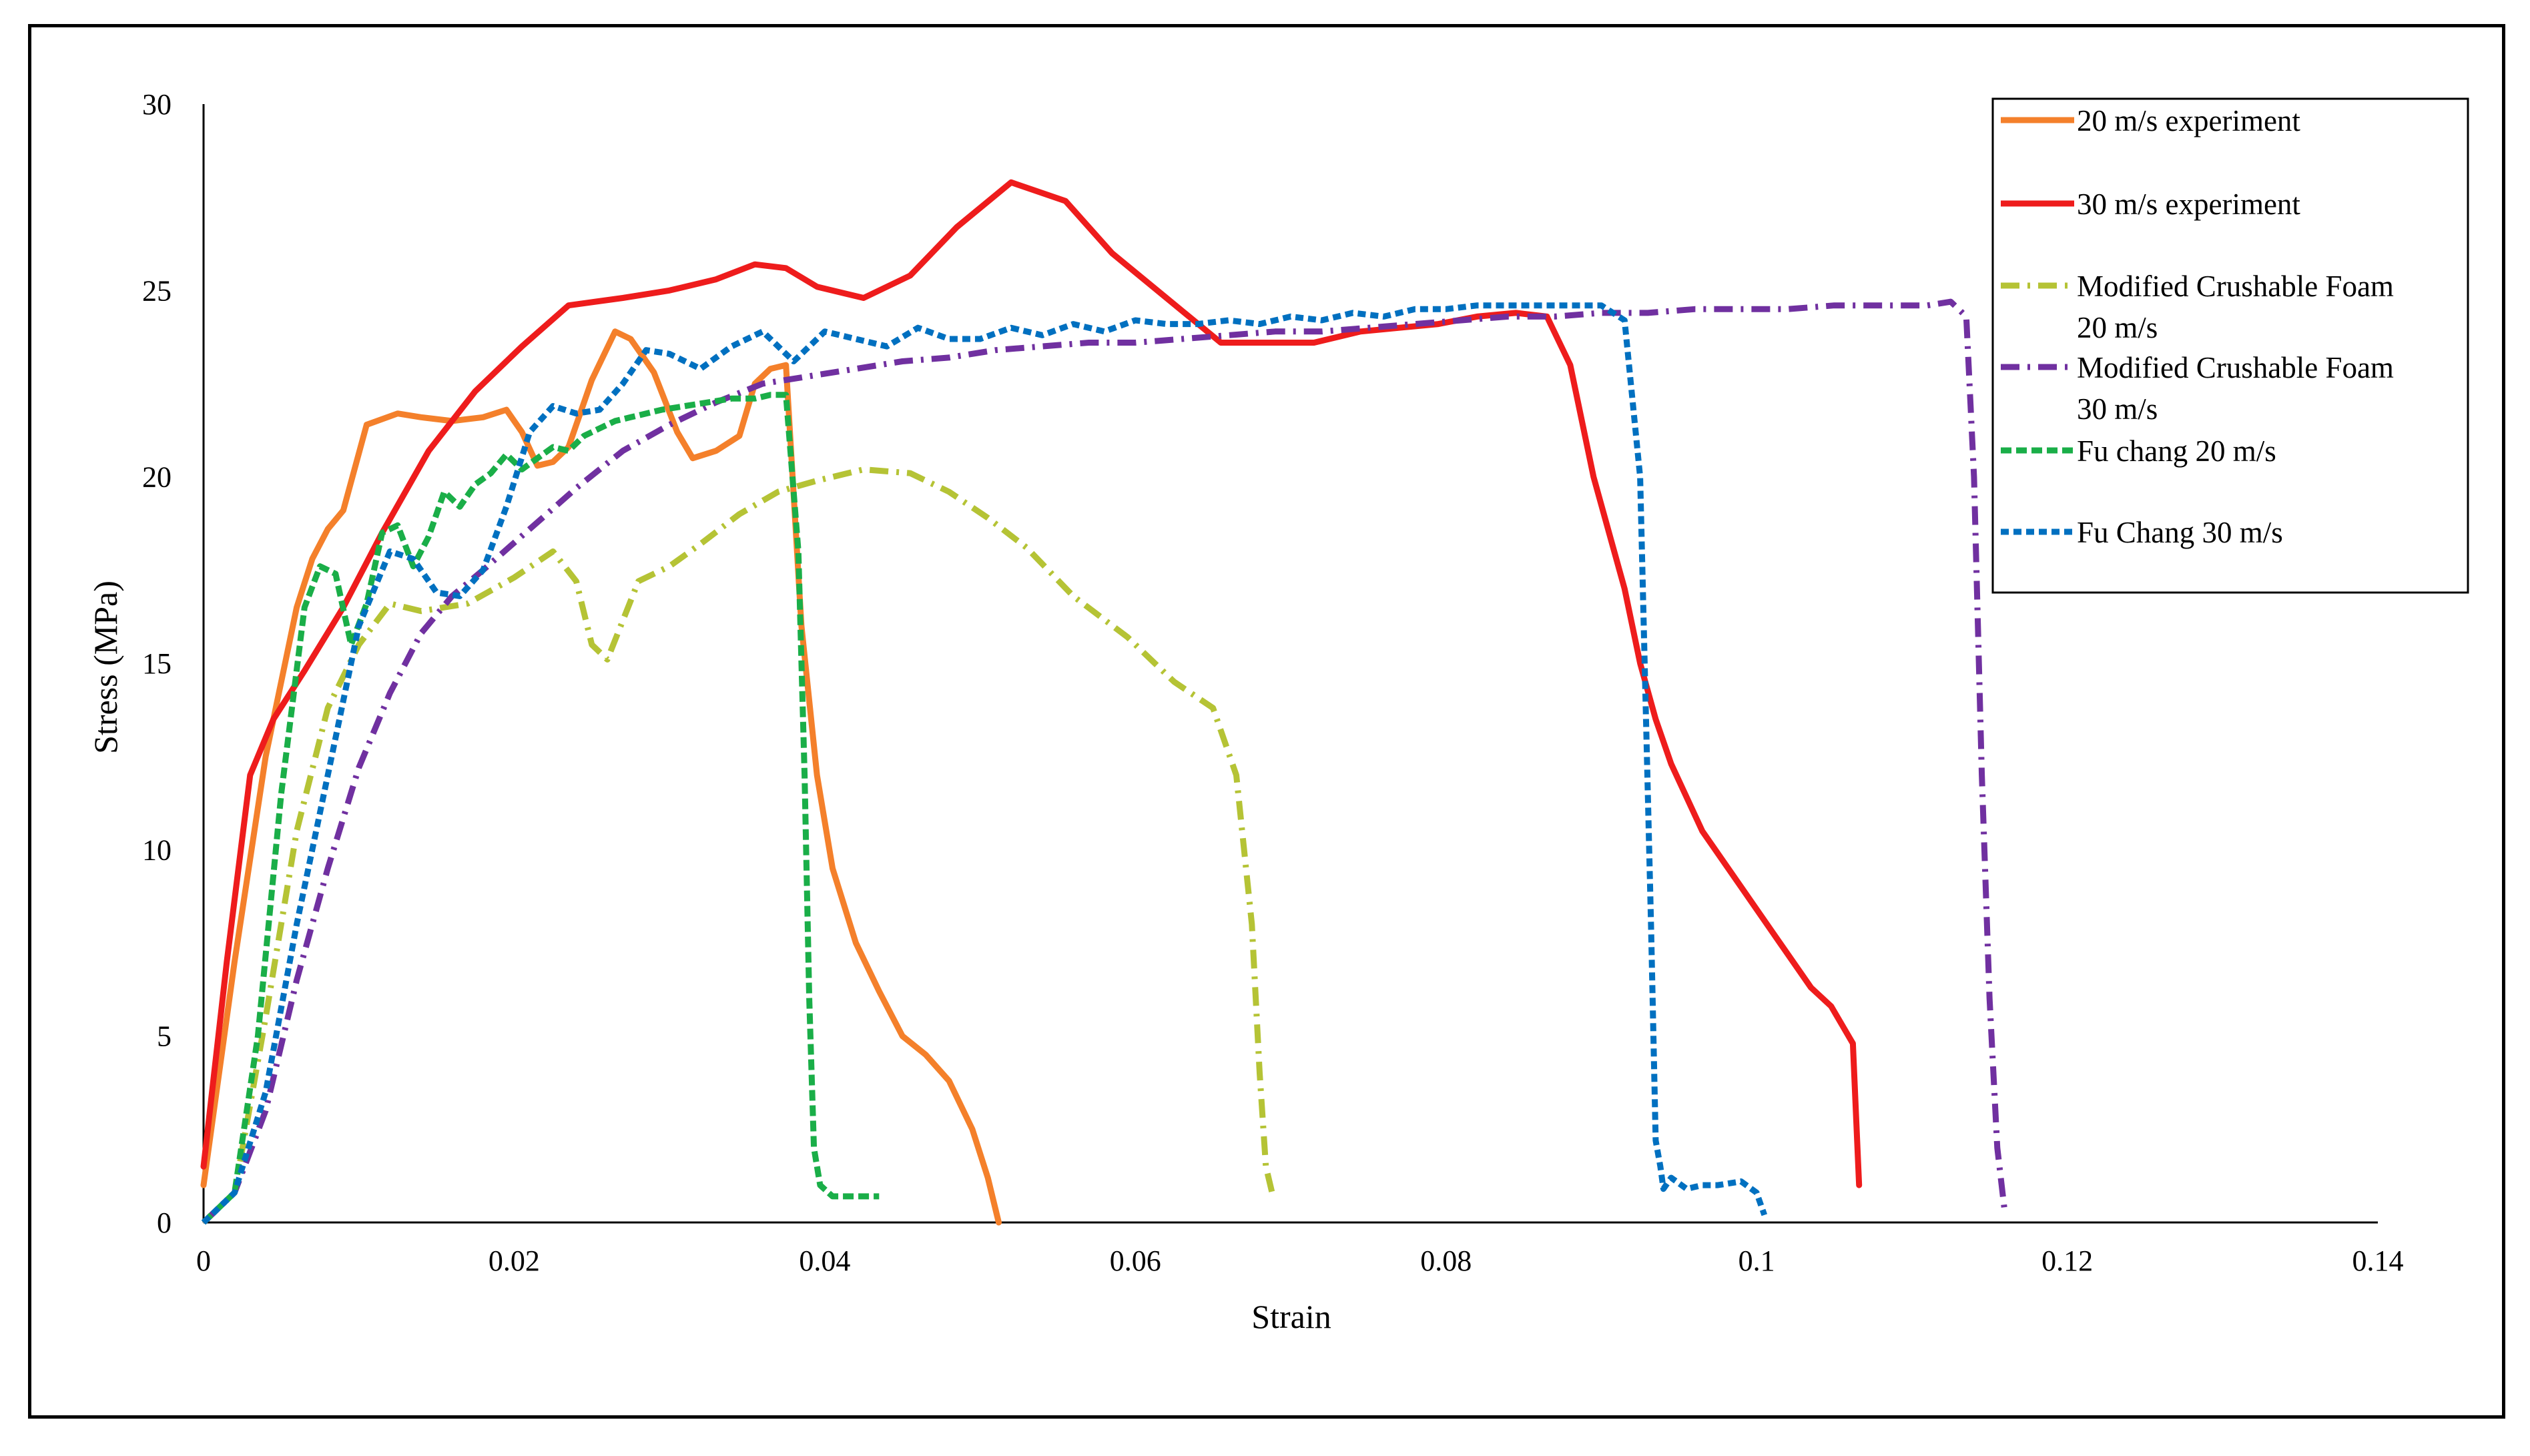 The image size is (2530, 1456). I want to click on x-tick-label: 0.14, so click(2378, 1260).